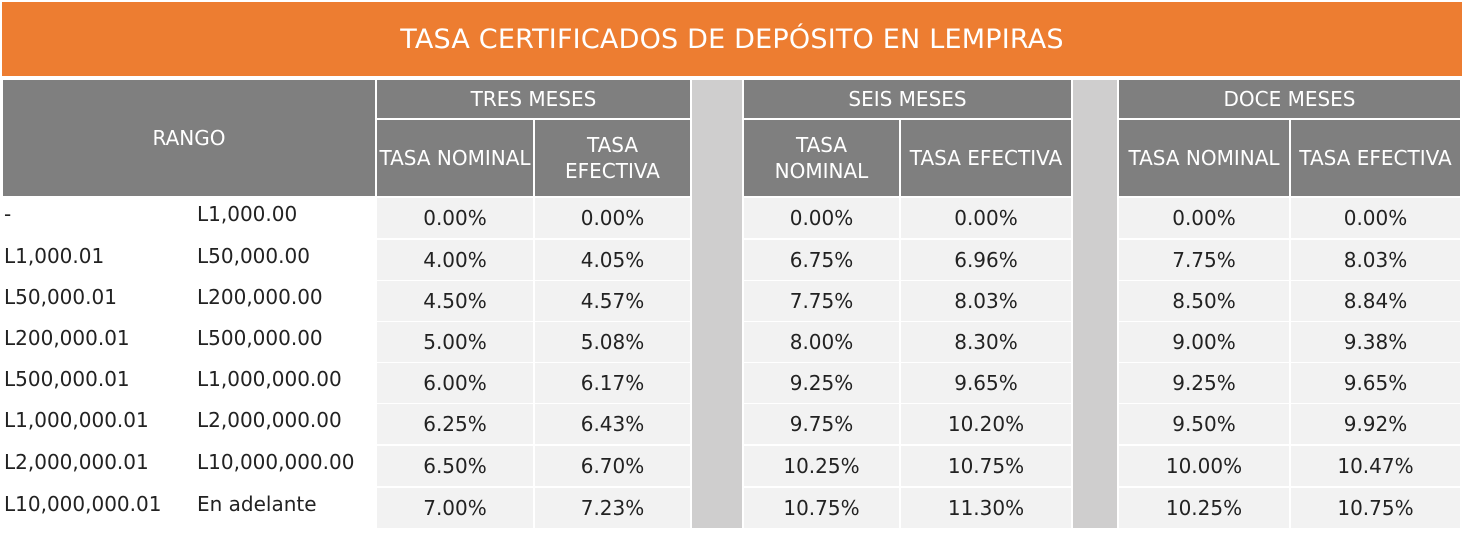 The width and height of the screenshot is (1465, 544). I want to click on range-from: L500,000.01, so click(67, 379).